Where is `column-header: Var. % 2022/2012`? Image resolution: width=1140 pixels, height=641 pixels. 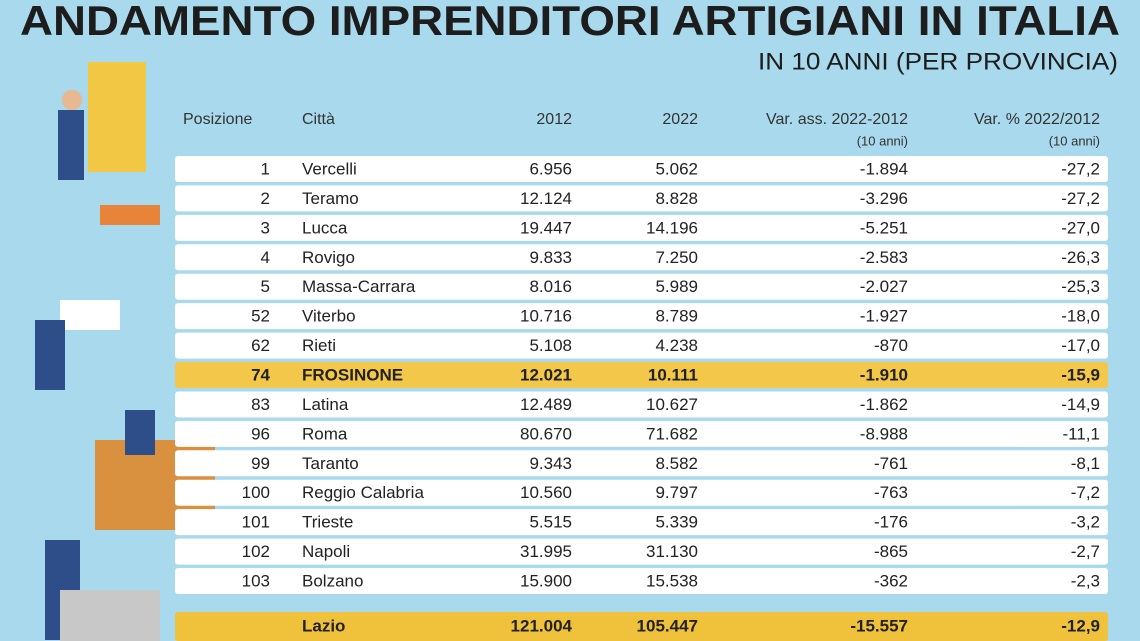 column-header: Var. % 2022/2012 is located at coordinates (1037, 119).